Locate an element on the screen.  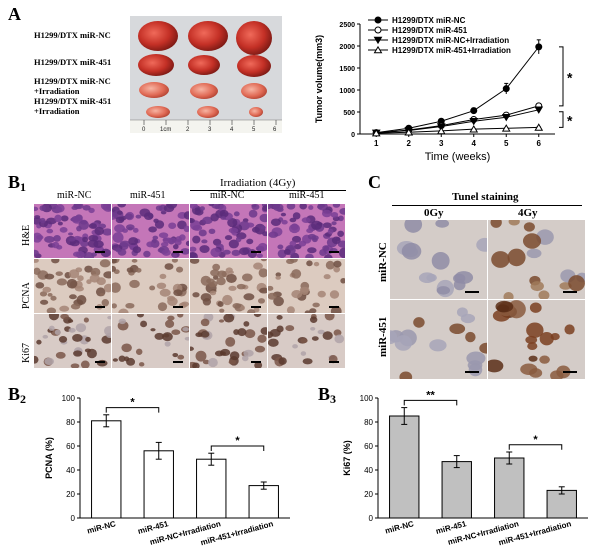
panel-b2-letter-main: B is located at coordinates (14, 394).